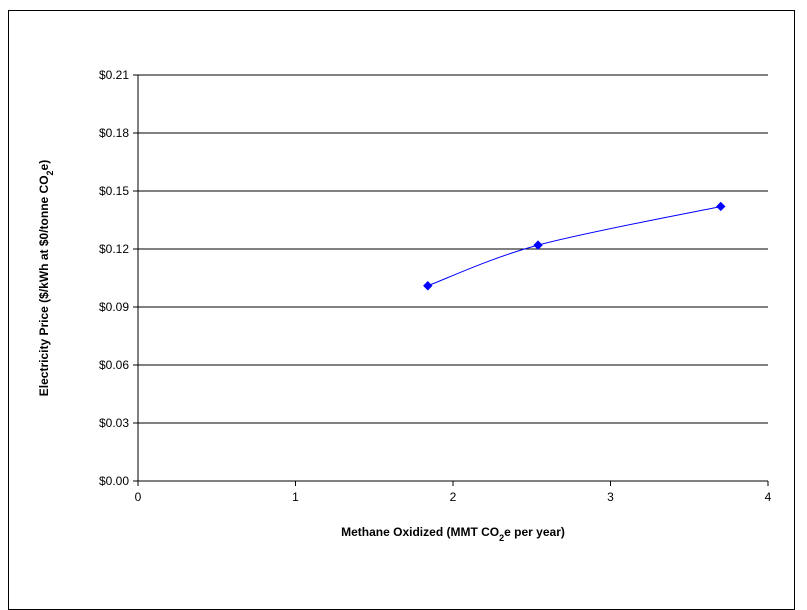 This screenshot has width=807, height=610. I want to click on y-tick-label: $0.09, so click(114, 307).